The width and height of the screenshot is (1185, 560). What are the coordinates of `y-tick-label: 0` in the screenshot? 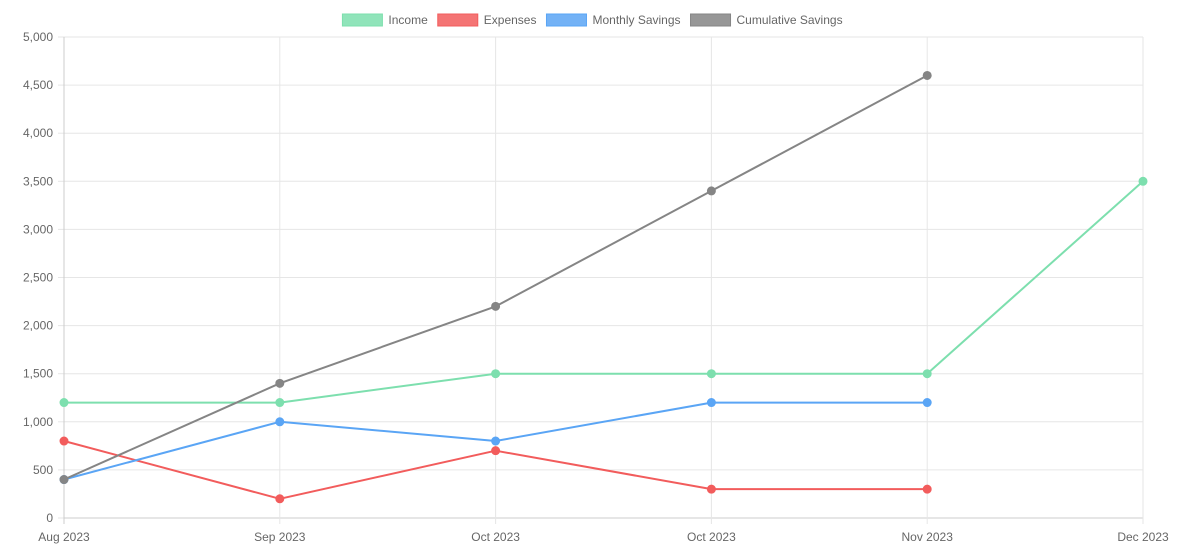 It's located at (49, 518).